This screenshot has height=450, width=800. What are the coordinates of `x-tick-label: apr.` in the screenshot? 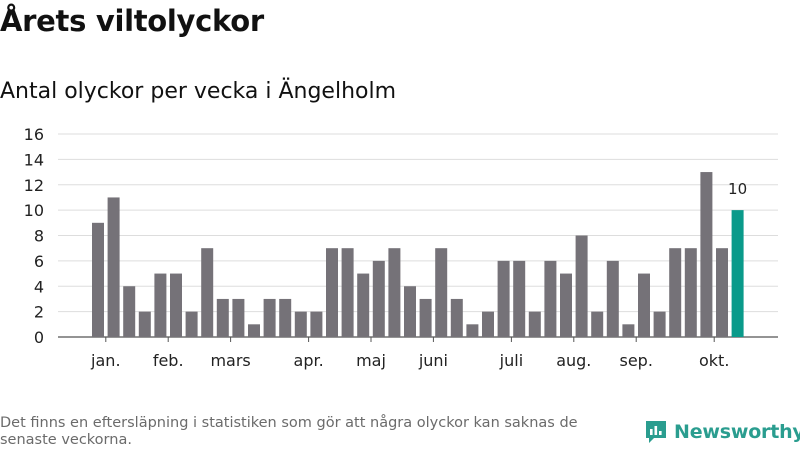 It's located at (309, 360).